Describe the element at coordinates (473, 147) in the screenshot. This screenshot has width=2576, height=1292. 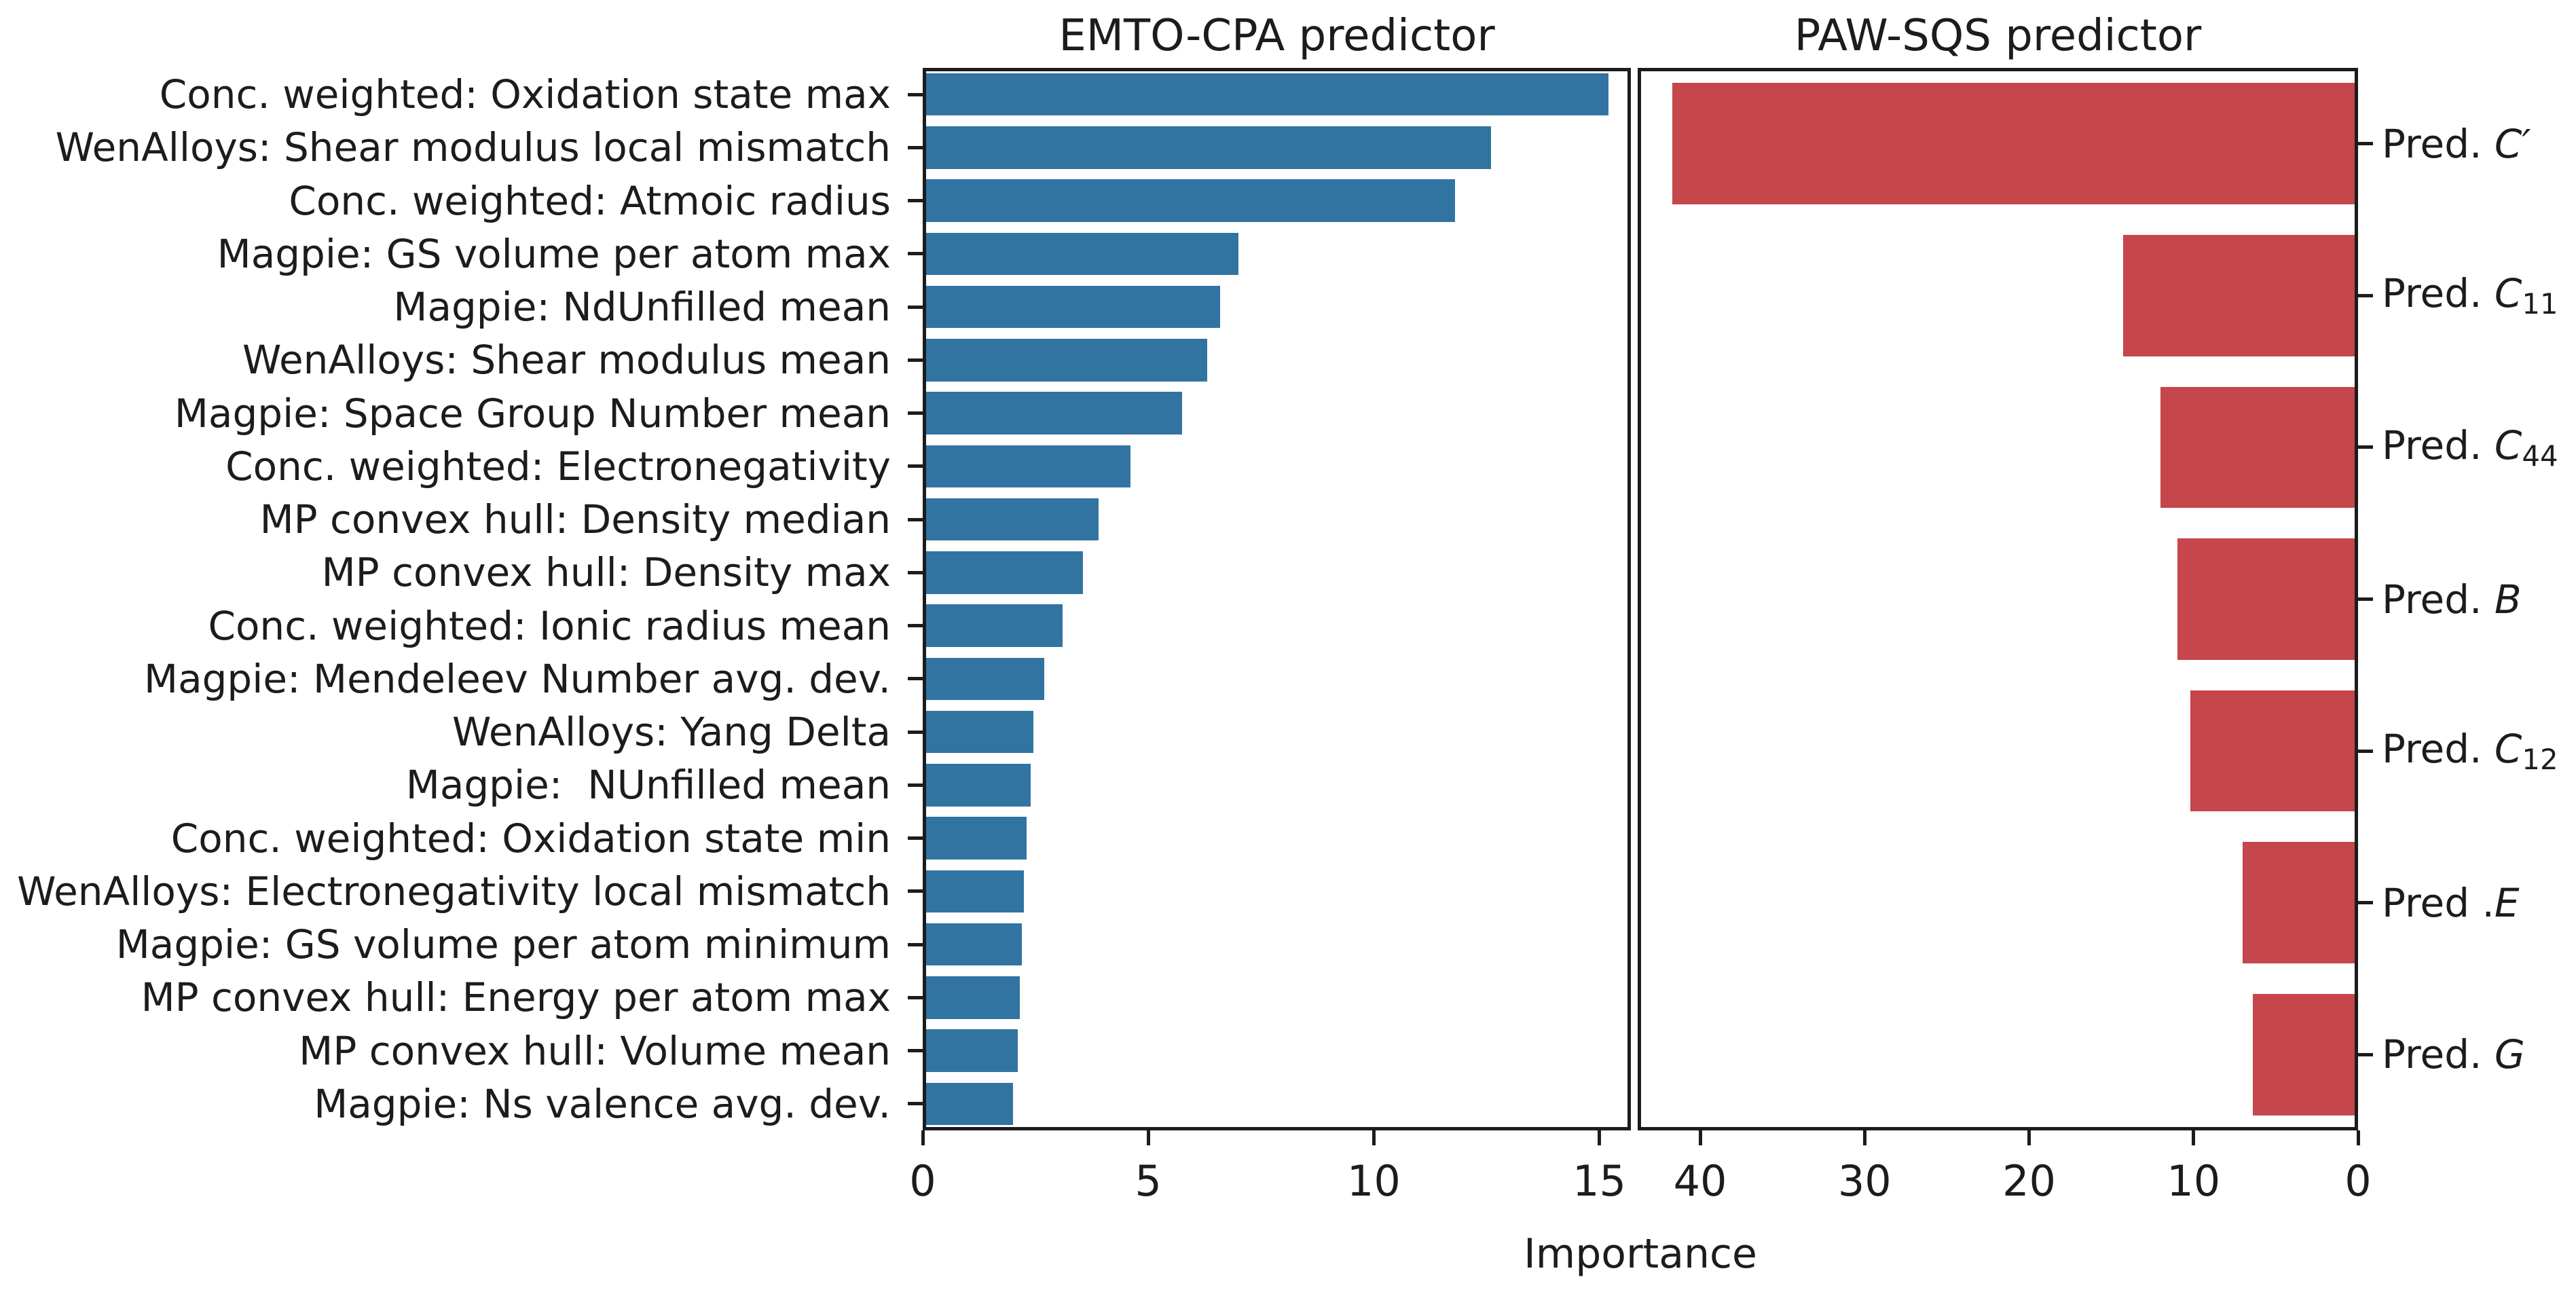
I see `feature-label: WenAlloys: Shear modulus local mismatch` at that location.